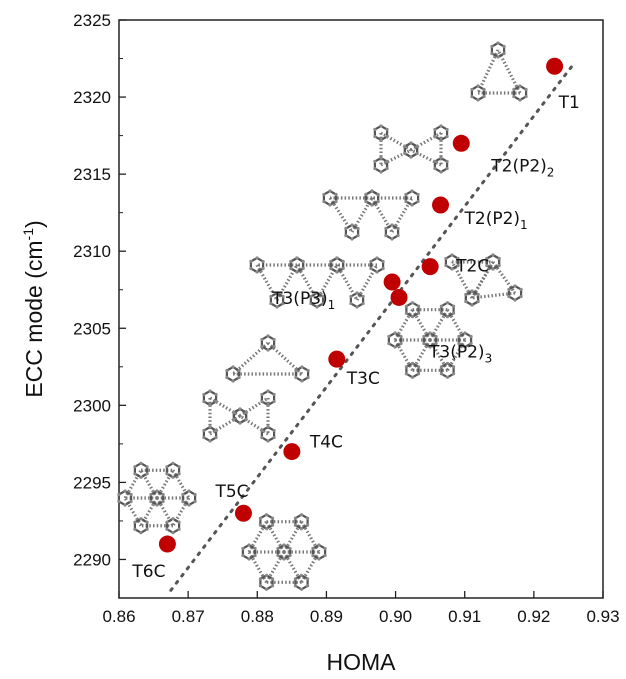 This screenshot has height=679, width=626. Describe the element at coordinates (464, 616) in the screenshot. I see `x-tick-label: 0.91` at that location.